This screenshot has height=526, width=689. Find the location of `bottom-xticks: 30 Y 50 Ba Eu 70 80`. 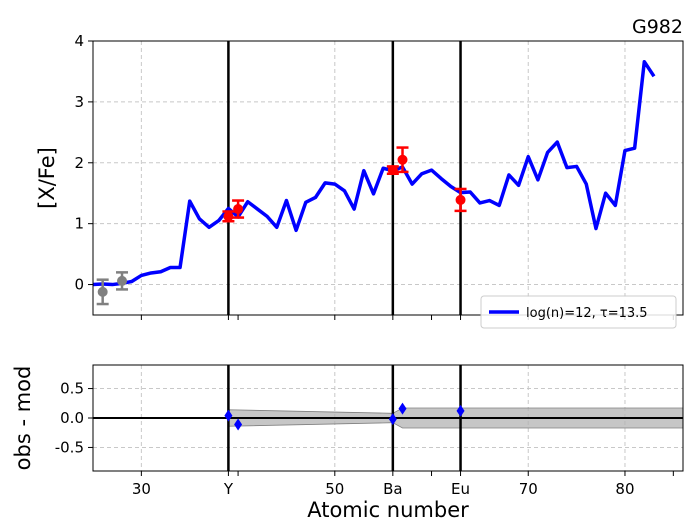

bottom-xticks: 30 Y 50 Ba Eu 70 80 is located at coordinates (403, 484).